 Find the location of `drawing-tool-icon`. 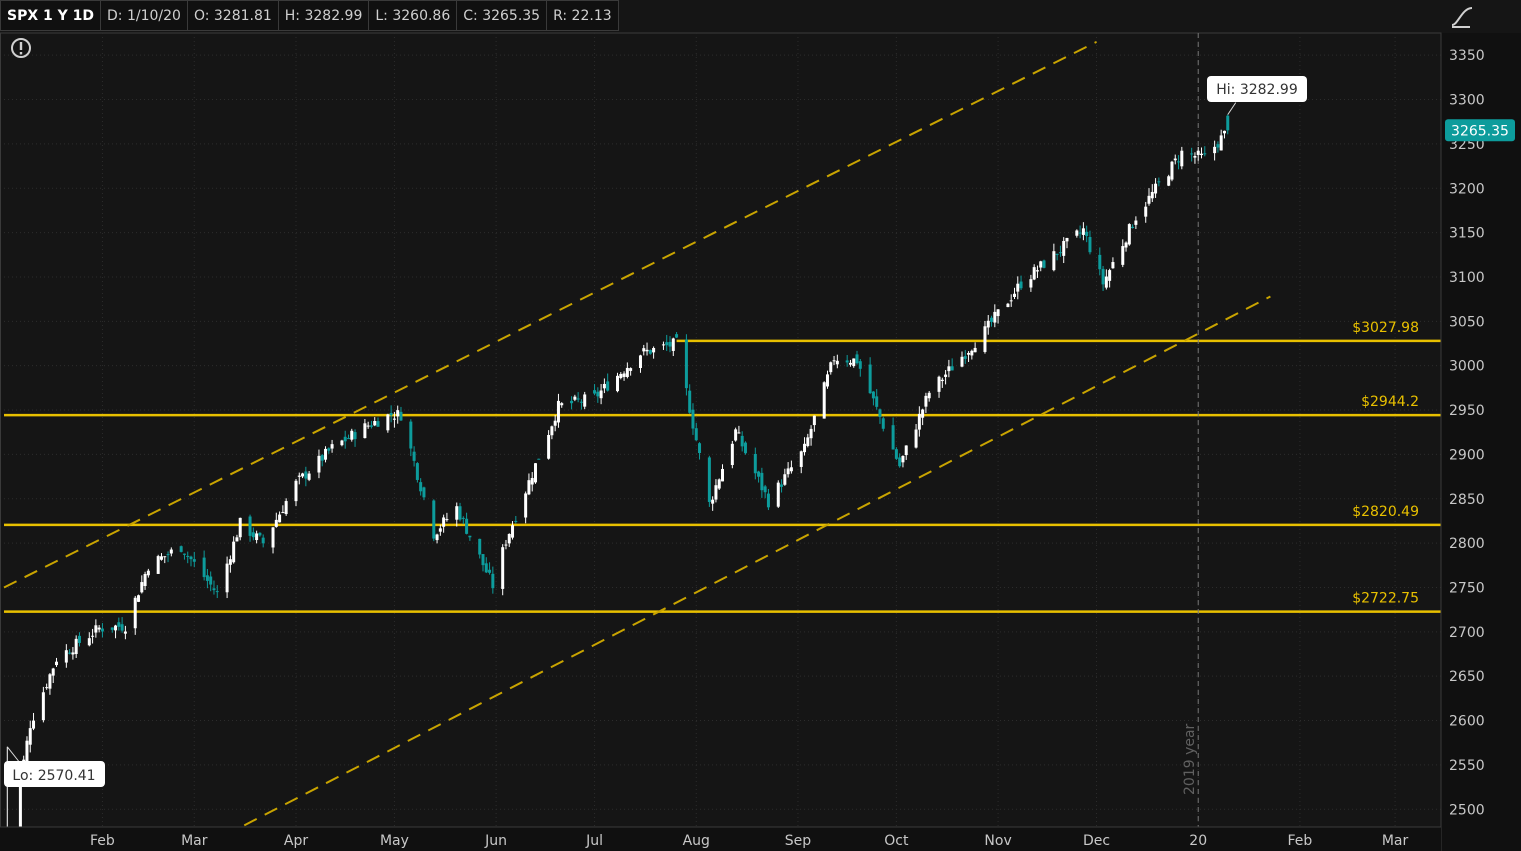

drawing-tool-icon is located at coordinates (1462, 17).